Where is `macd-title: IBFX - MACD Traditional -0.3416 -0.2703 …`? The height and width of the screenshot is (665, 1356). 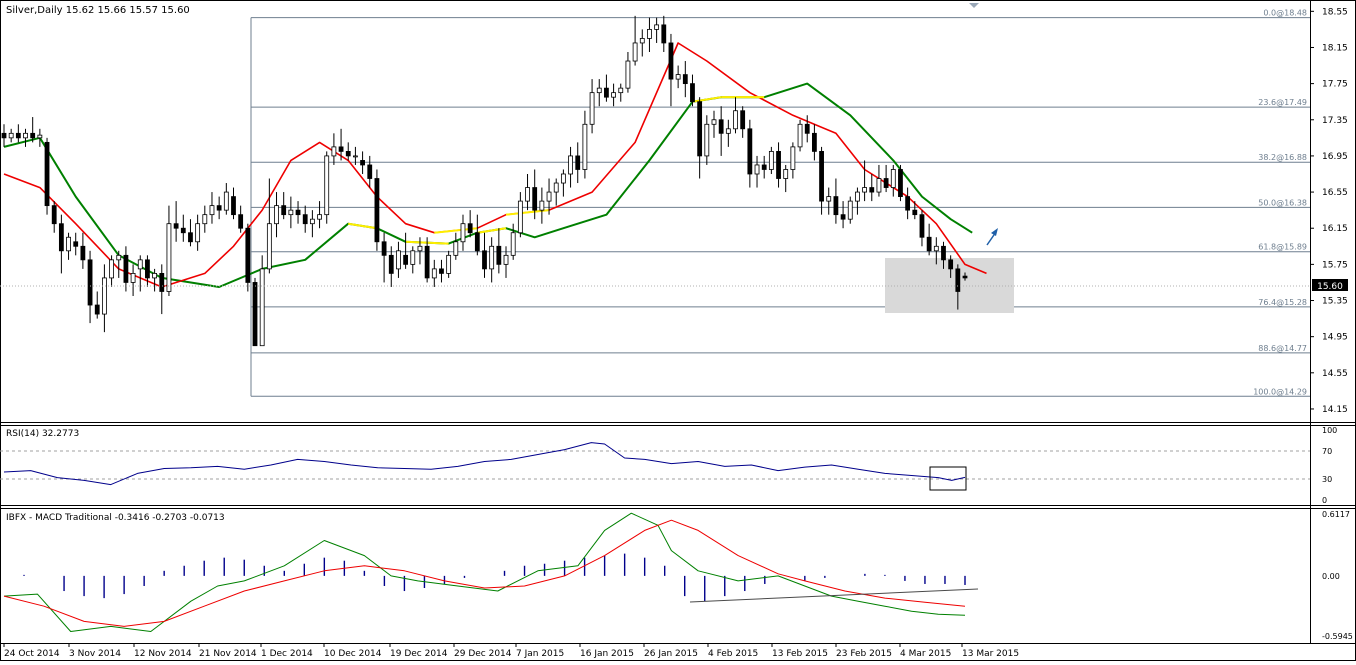
macd-title: IBFX - MACD Traditional -0.3416 -0.2703 … is located at coordinates (115, 518).